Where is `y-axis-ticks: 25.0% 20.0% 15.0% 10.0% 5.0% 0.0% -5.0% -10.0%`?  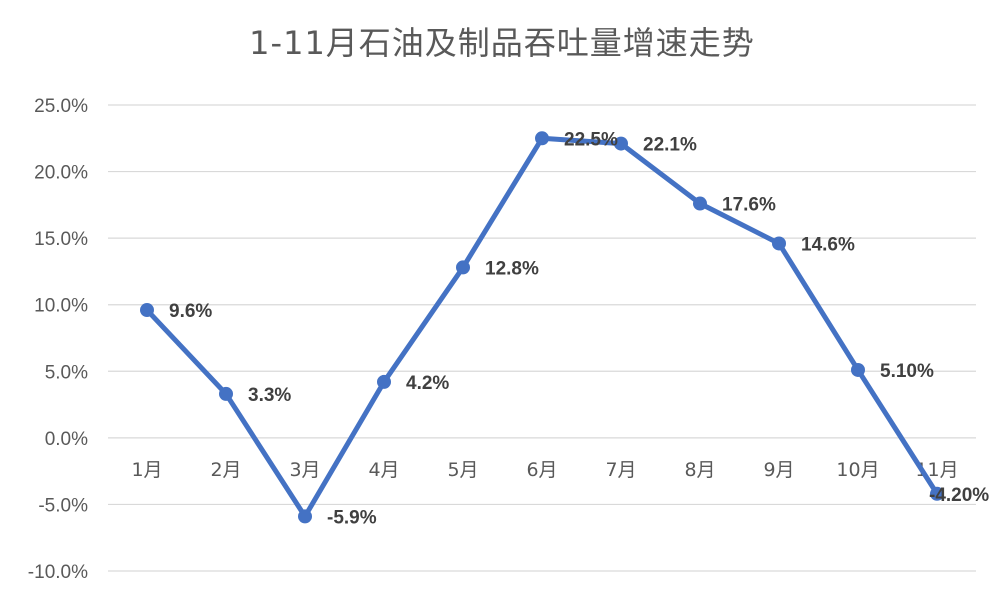
y-axis-ticks: 25.0% 20.0% 15.0% 10.0% 5.0% 0.0% -5.0% -10.0% is located at coordinates (58, 339).